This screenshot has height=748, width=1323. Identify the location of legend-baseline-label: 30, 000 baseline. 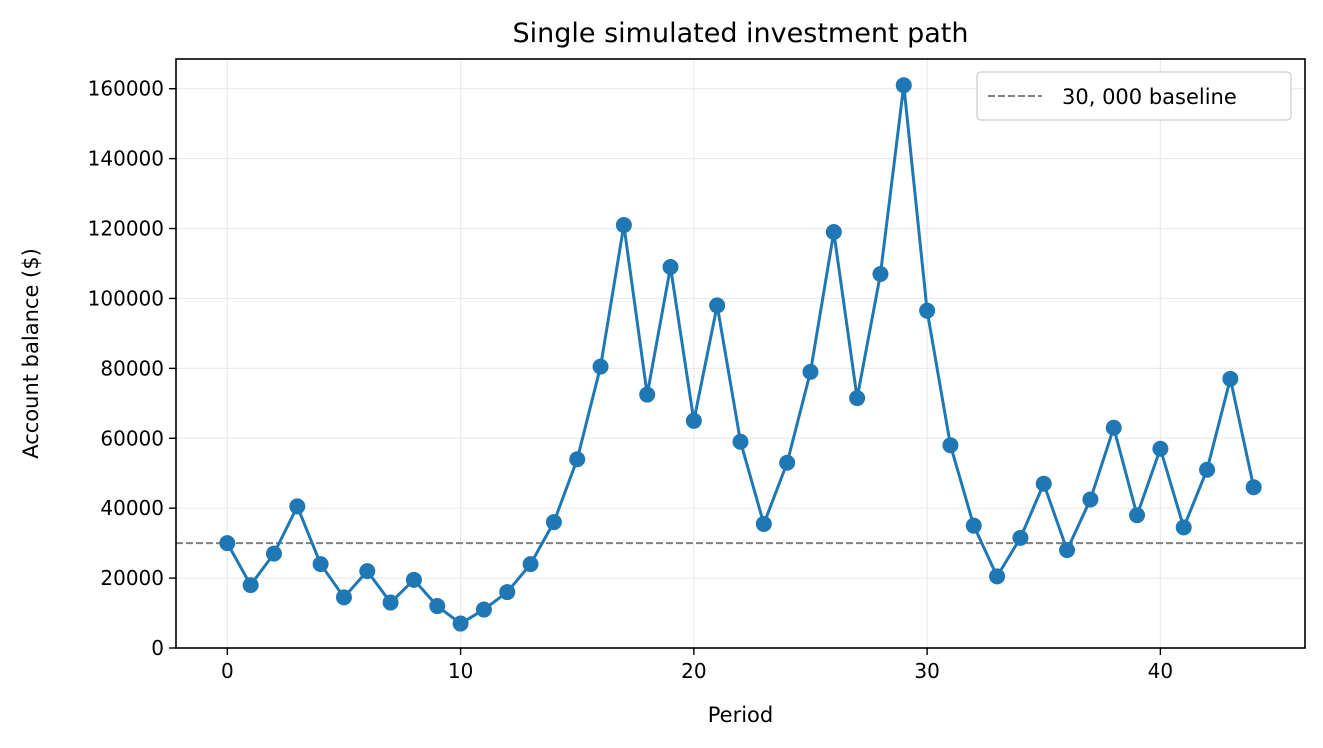
(1149, 97).